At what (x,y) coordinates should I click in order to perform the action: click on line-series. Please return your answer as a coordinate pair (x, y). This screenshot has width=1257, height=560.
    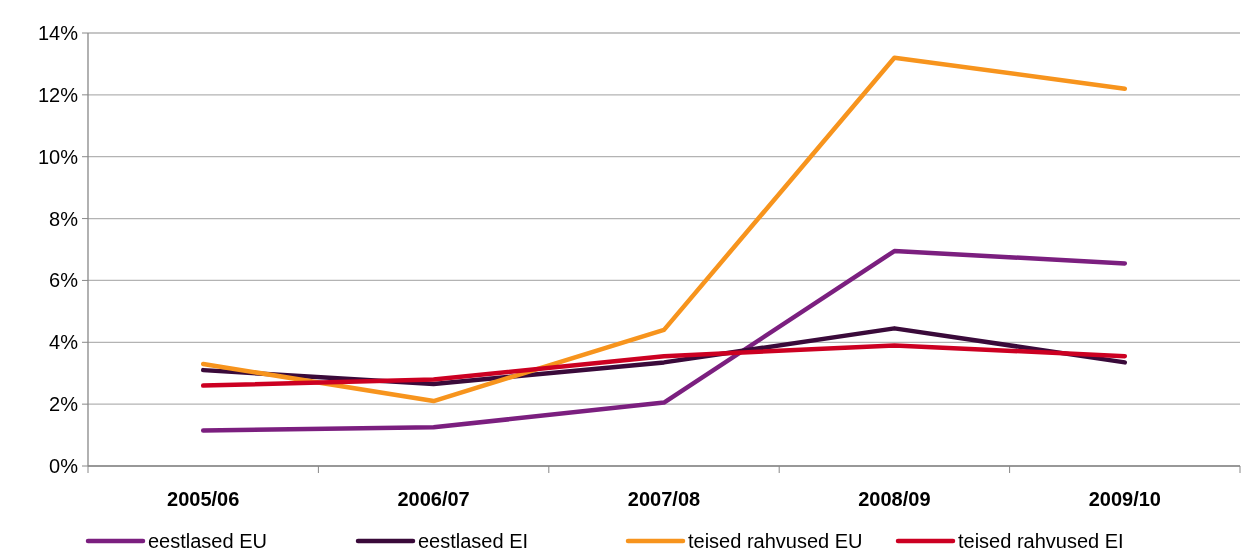
    Looking at the image, I should click on (664, 365).